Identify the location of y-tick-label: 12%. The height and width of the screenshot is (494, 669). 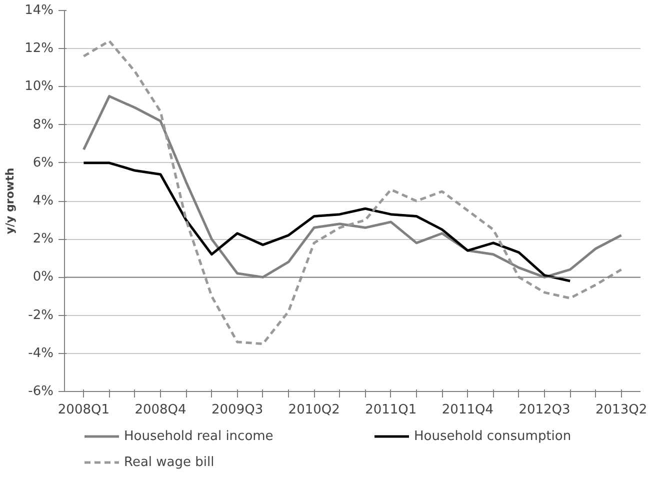
(39, 48).